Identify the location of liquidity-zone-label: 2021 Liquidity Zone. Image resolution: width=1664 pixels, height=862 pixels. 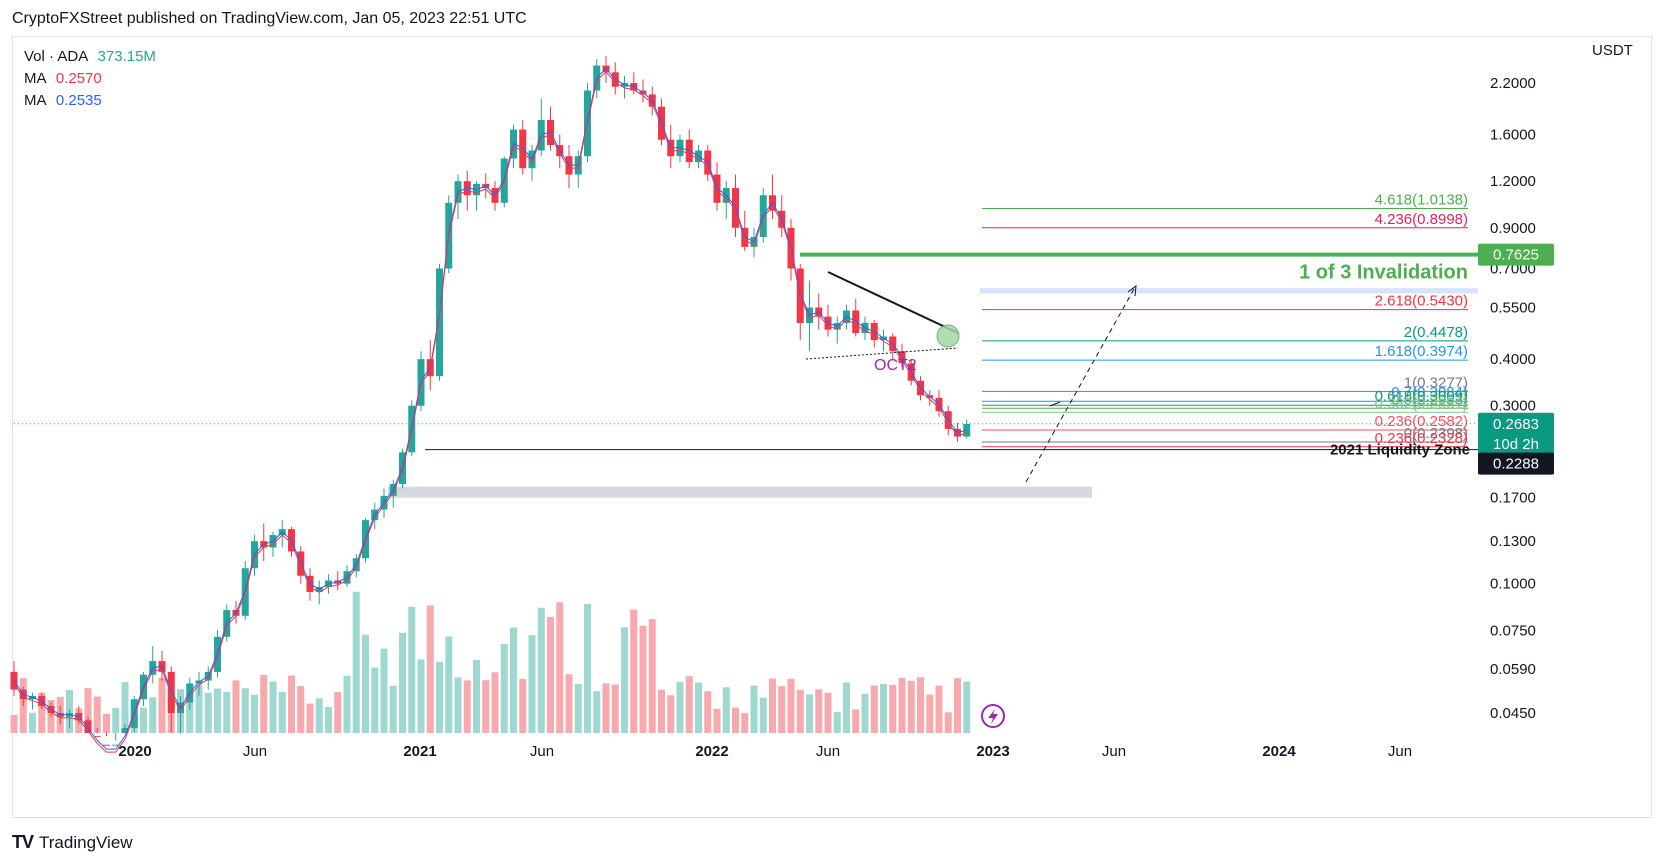
(1400, 450).